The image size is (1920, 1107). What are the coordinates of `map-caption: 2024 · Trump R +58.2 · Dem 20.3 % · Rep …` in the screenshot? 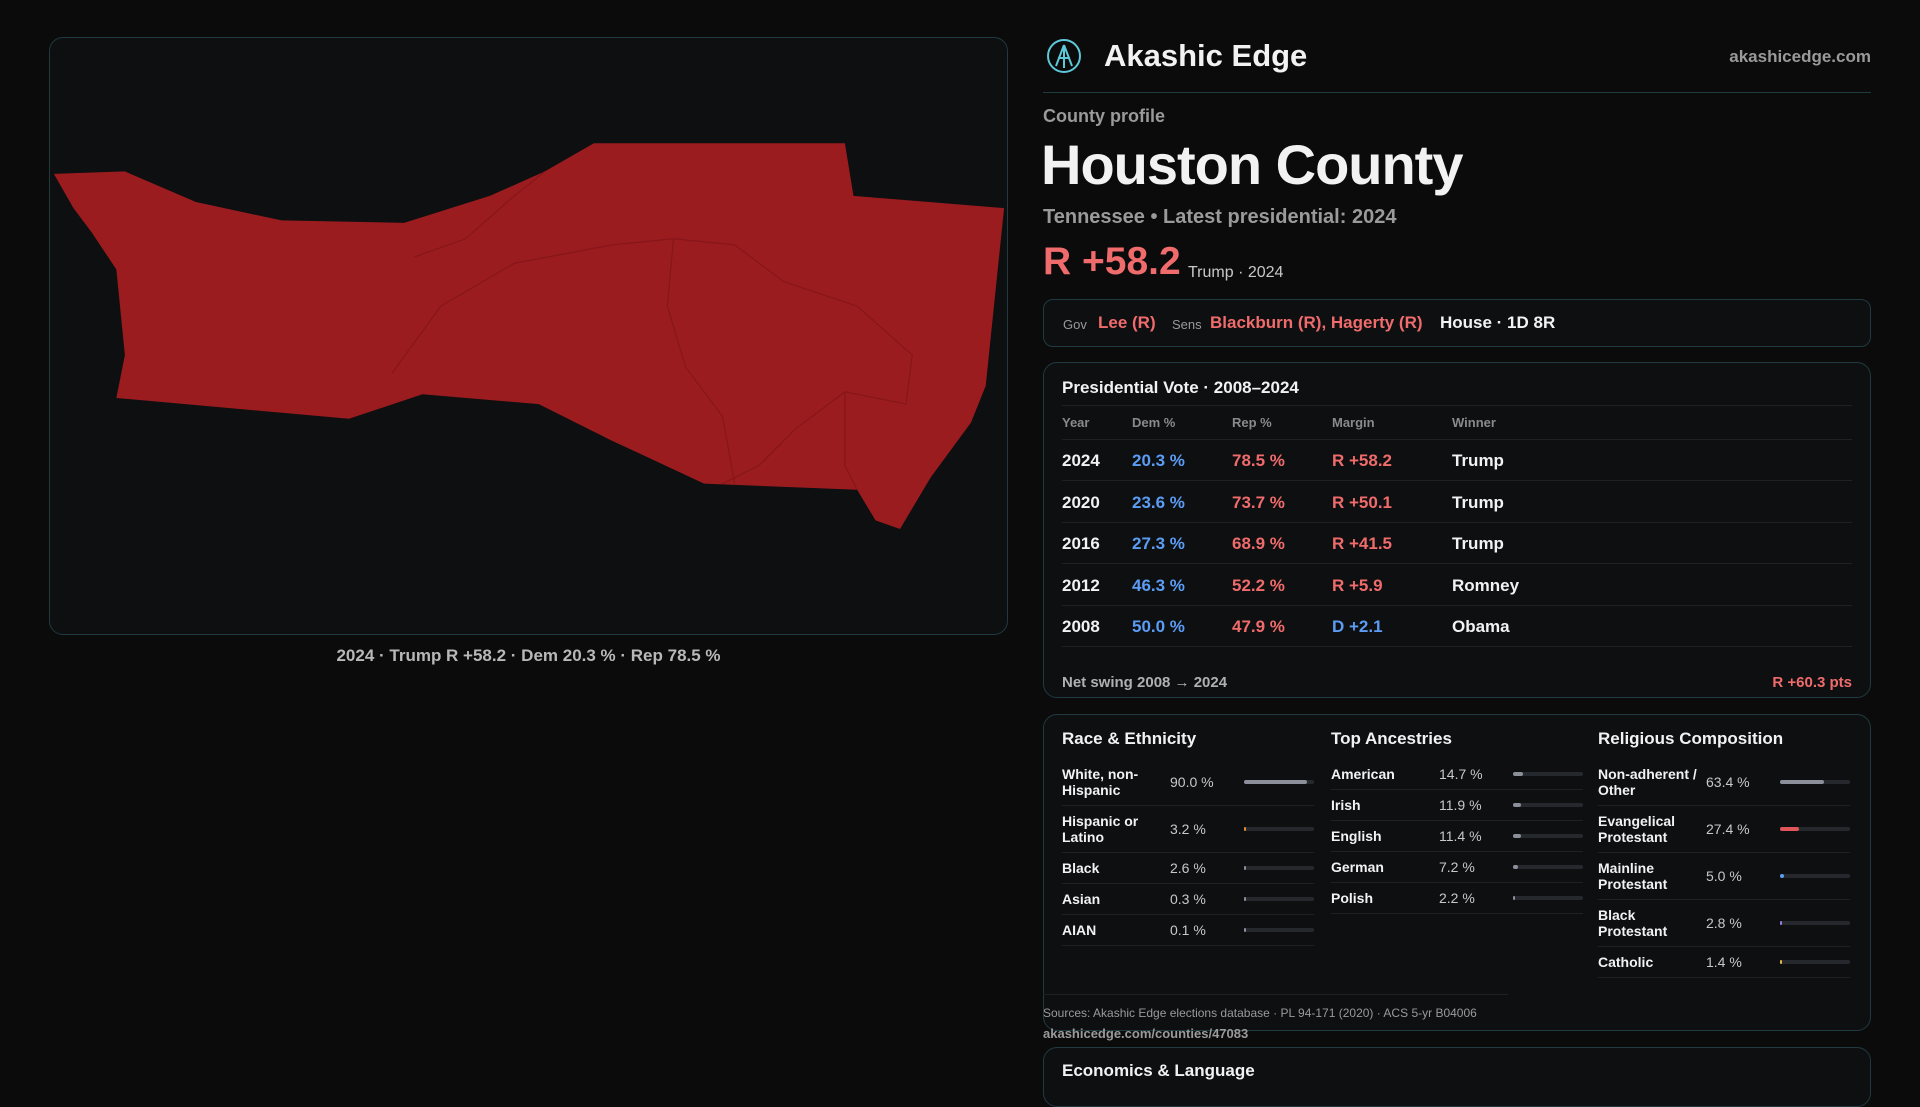 It's located at (528, 655).